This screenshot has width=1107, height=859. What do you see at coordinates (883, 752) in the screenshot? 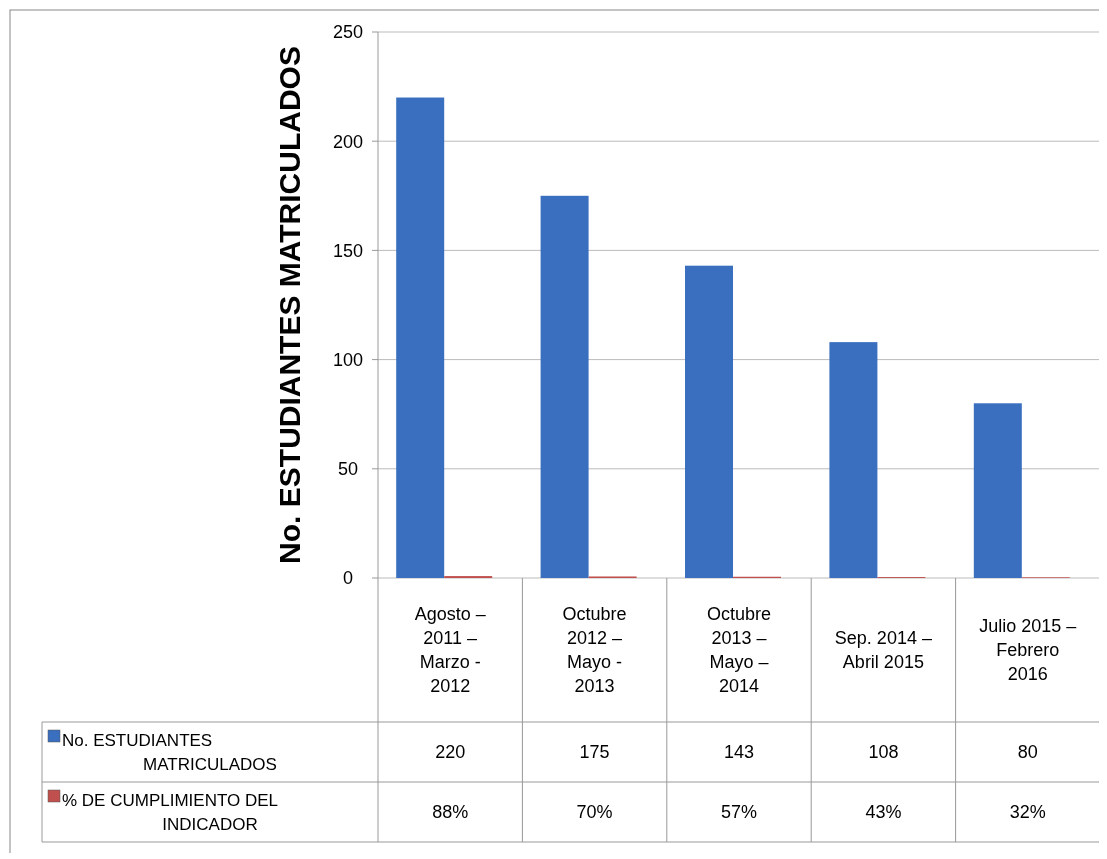
I see `data-label: 108` at bounding box center [883, 752].